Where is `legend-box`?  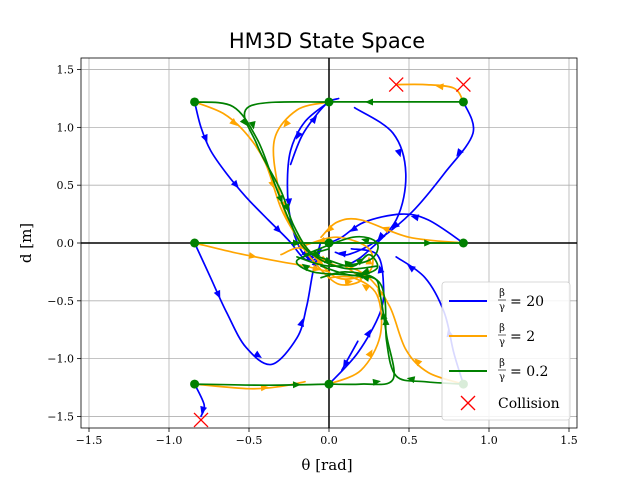
legend-box is located at coordinates (506, 351).